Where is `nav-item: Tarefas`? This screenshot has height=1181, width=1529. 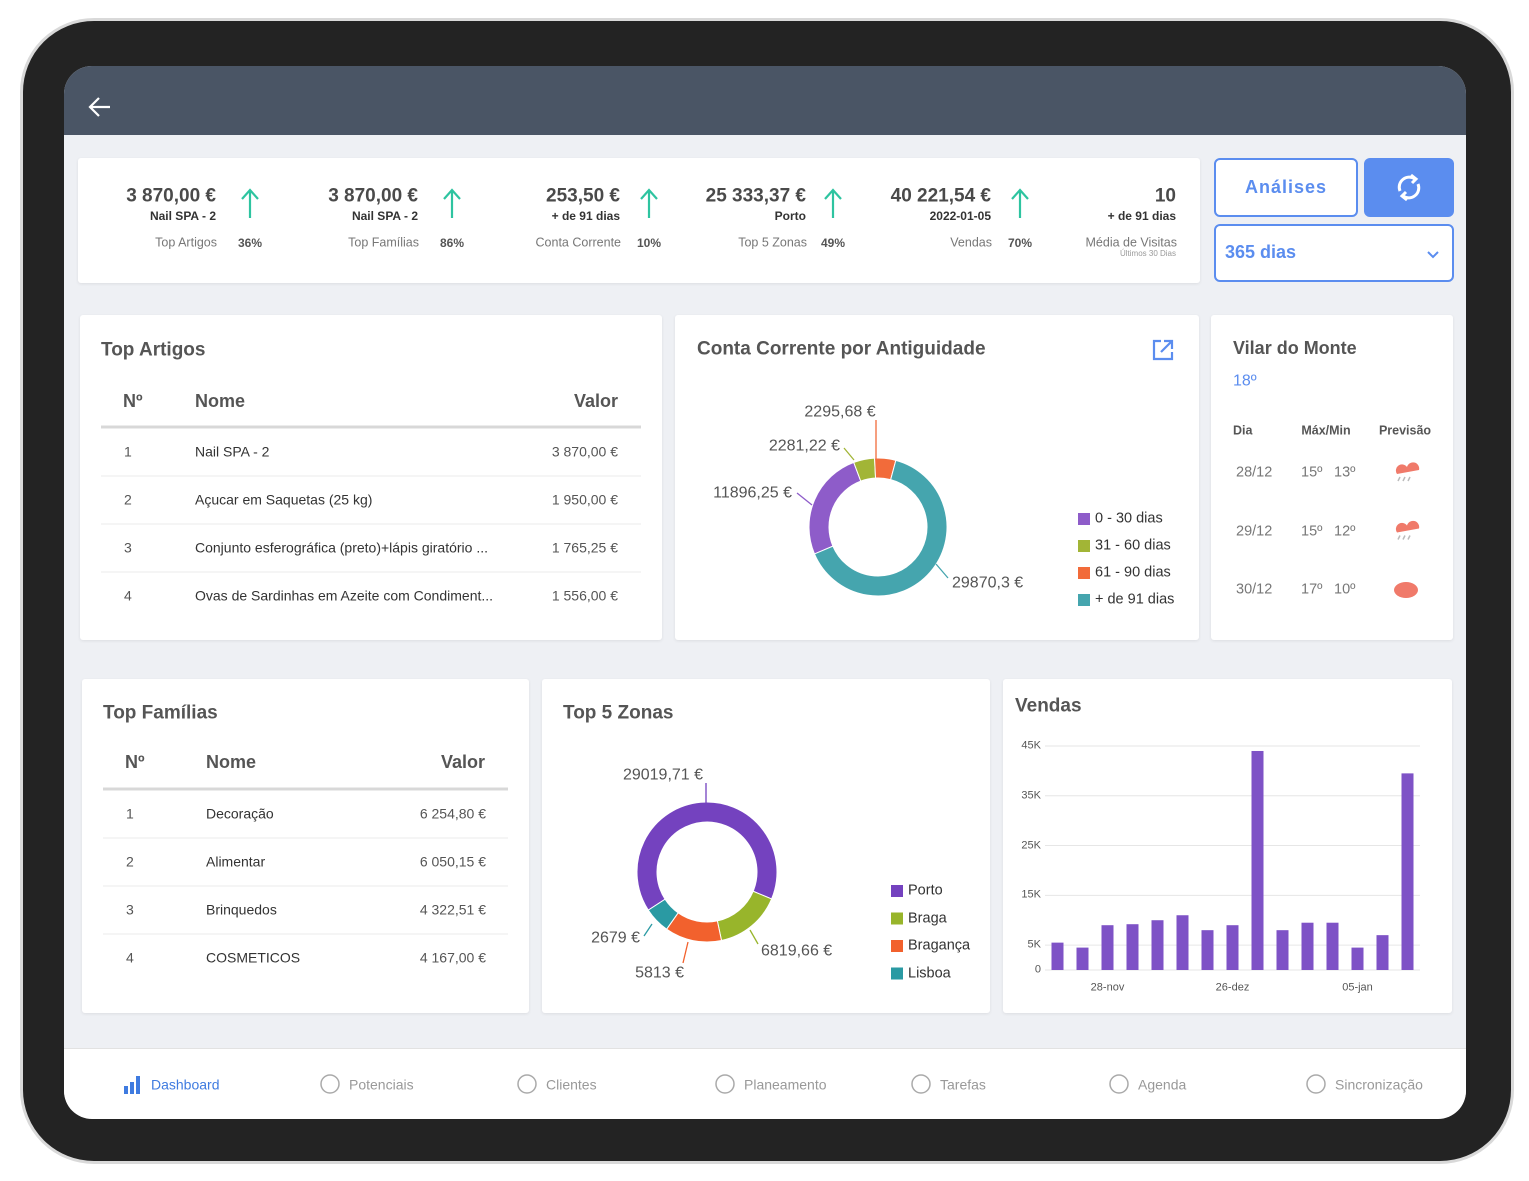 nav-item: Tarefas is located at coordinates (963, 1084).